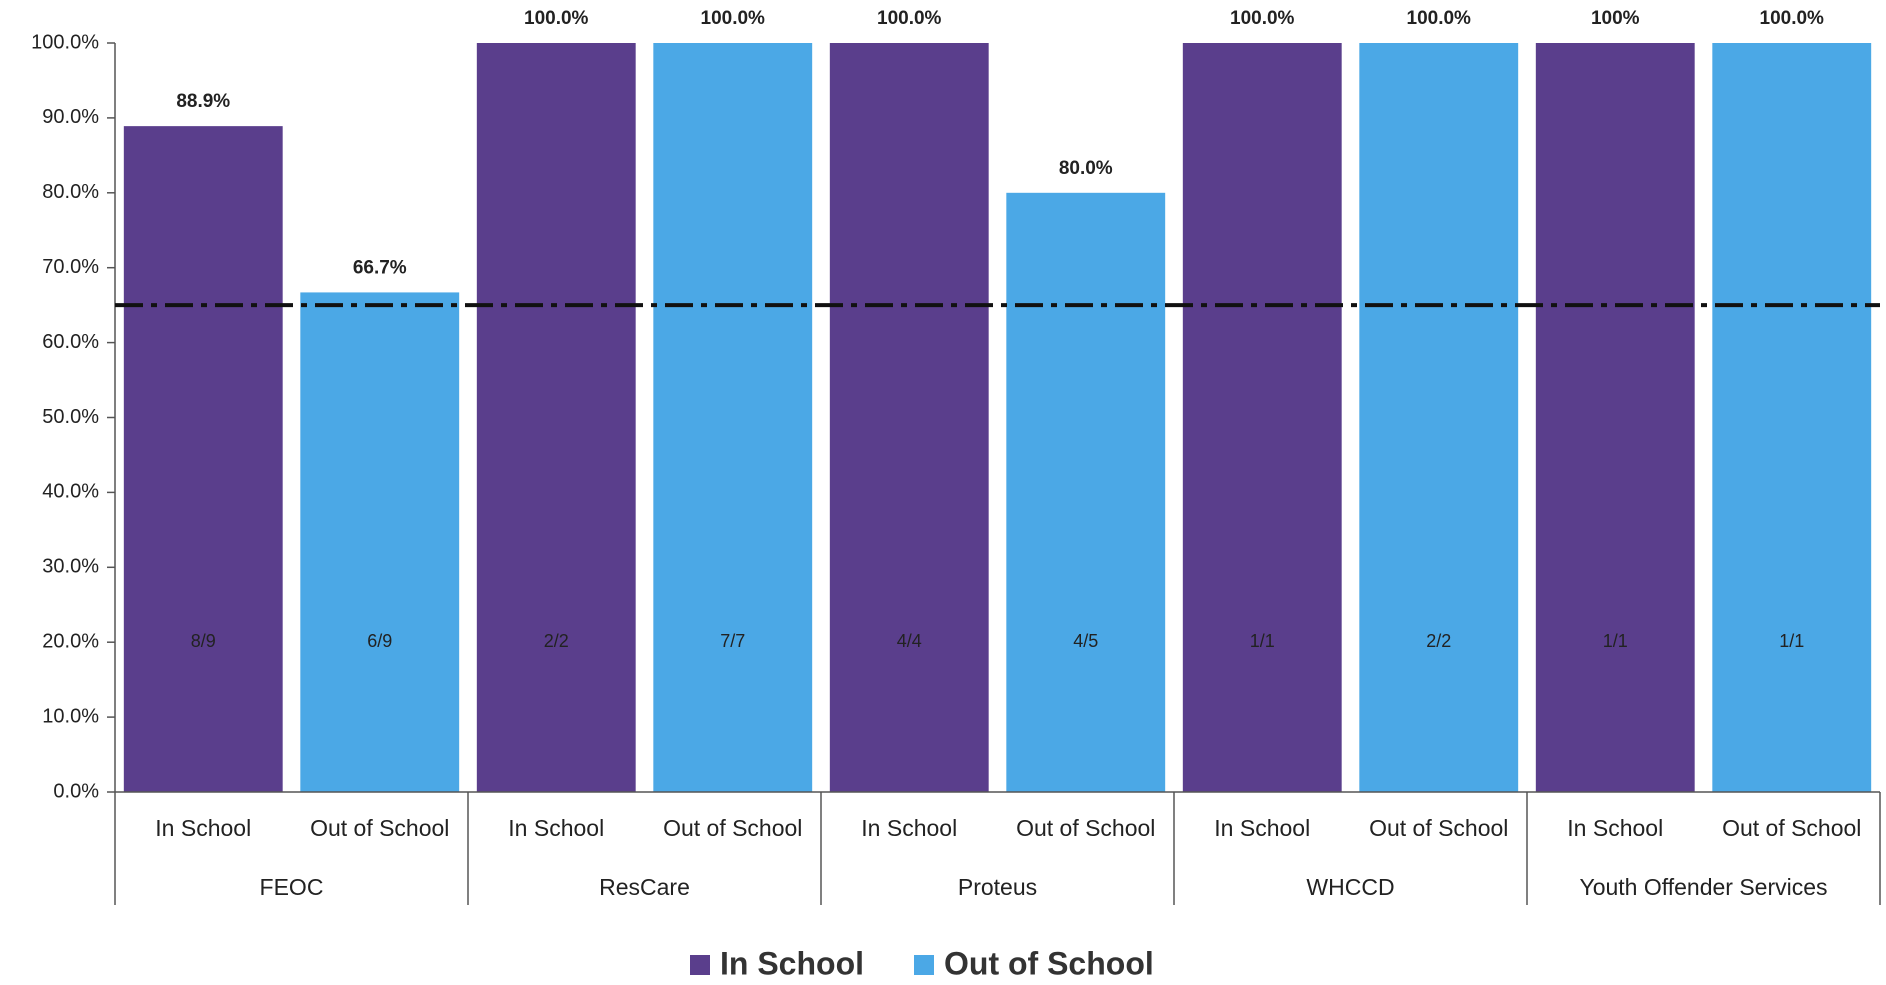  Describe the element at coordinates (1085, 641) in the screenshot. I see `inner-label: 4/5` at that location.